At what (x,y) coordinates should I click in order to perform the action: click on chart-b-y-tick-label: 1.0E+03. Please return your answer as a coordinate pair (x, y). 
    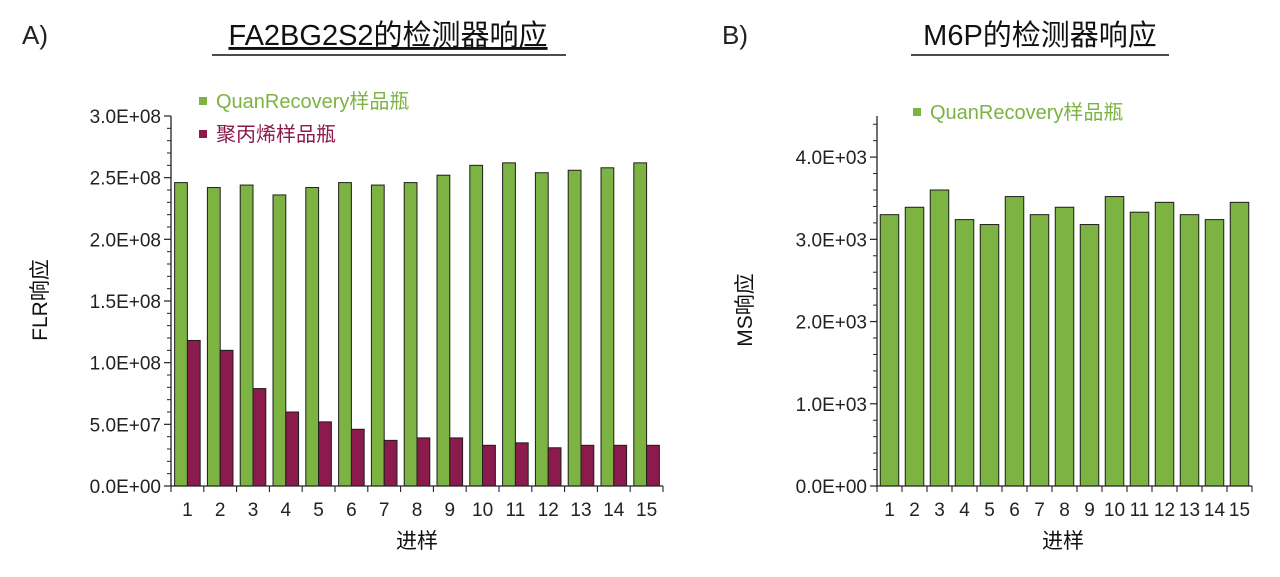
    Looking at the image, I should click on (831, 405).